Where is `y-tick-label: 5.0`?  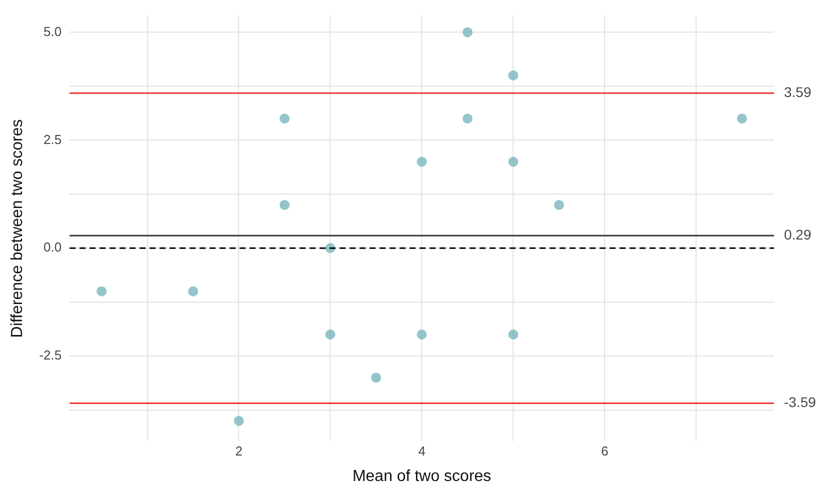
y-tick-label: 5.0 is located at coordinates (53, 31).